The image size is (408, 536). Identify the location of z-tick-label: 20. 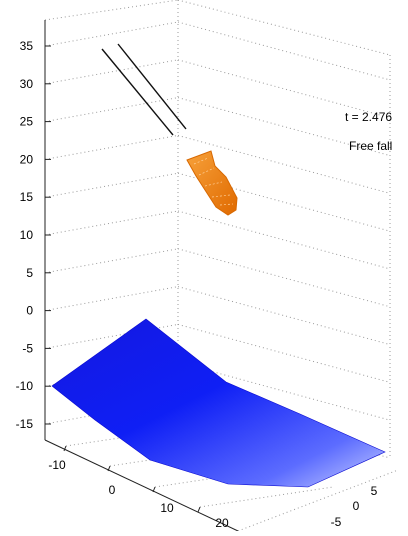
(27, 159).